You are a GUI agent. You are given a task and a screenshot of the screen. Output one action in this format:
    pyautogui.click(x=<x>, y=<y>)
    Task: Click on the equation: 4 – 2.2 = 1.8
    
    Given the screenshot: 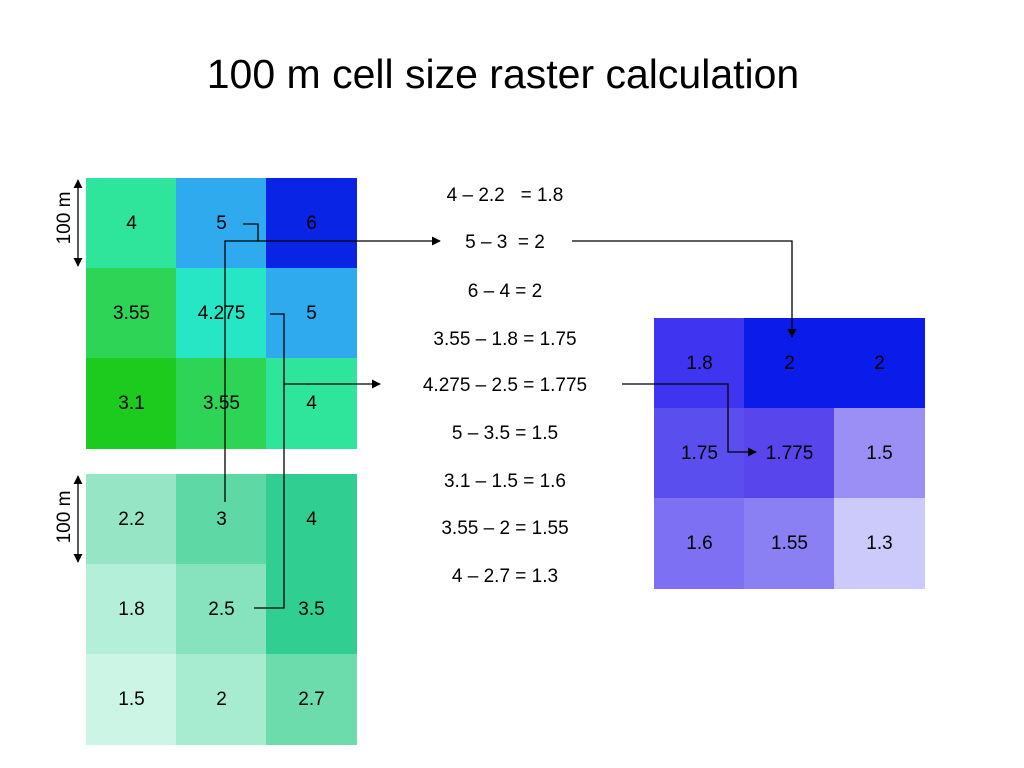 What is the action you would take?
    pyautogui.click(x=505, y=195)
    